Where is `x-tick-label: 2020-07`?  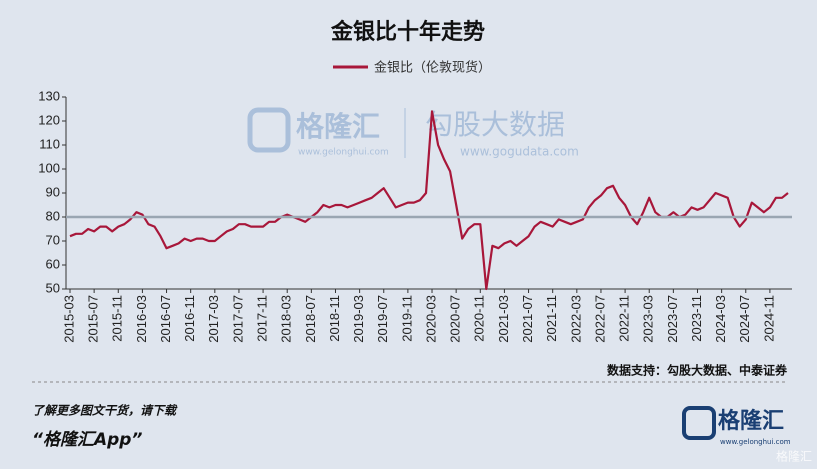 x-tick-label: 2020-07 is located at coordinates (455, 319).